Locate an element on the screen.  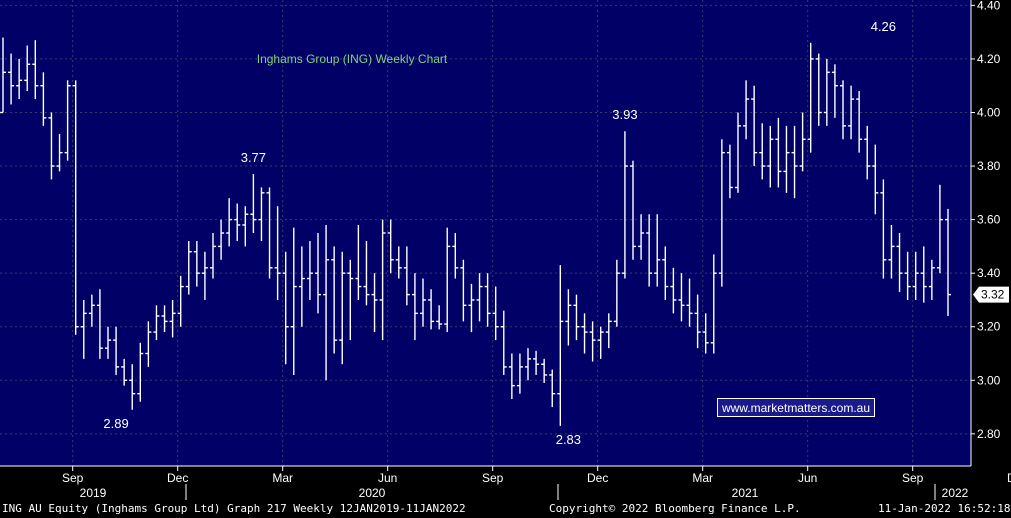
price-annotation: 2.83 is located at coordinates (568, 439).